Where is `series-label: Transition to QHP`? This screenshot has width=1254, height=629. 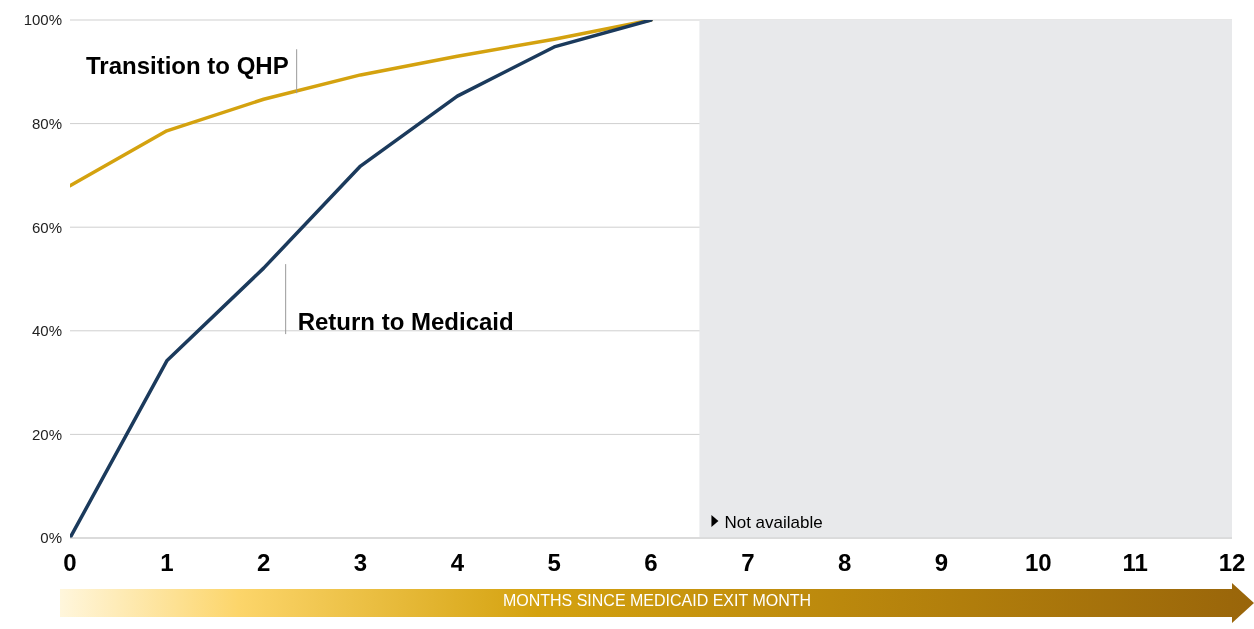
series-label: Transition to QHP is located at coordinates (187, 66).